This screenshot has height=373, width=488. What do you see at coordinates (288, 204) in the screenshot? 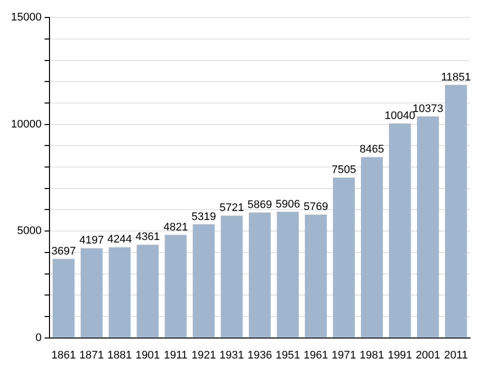
I see `data-label: 5906` at bounding box center [288, 204].